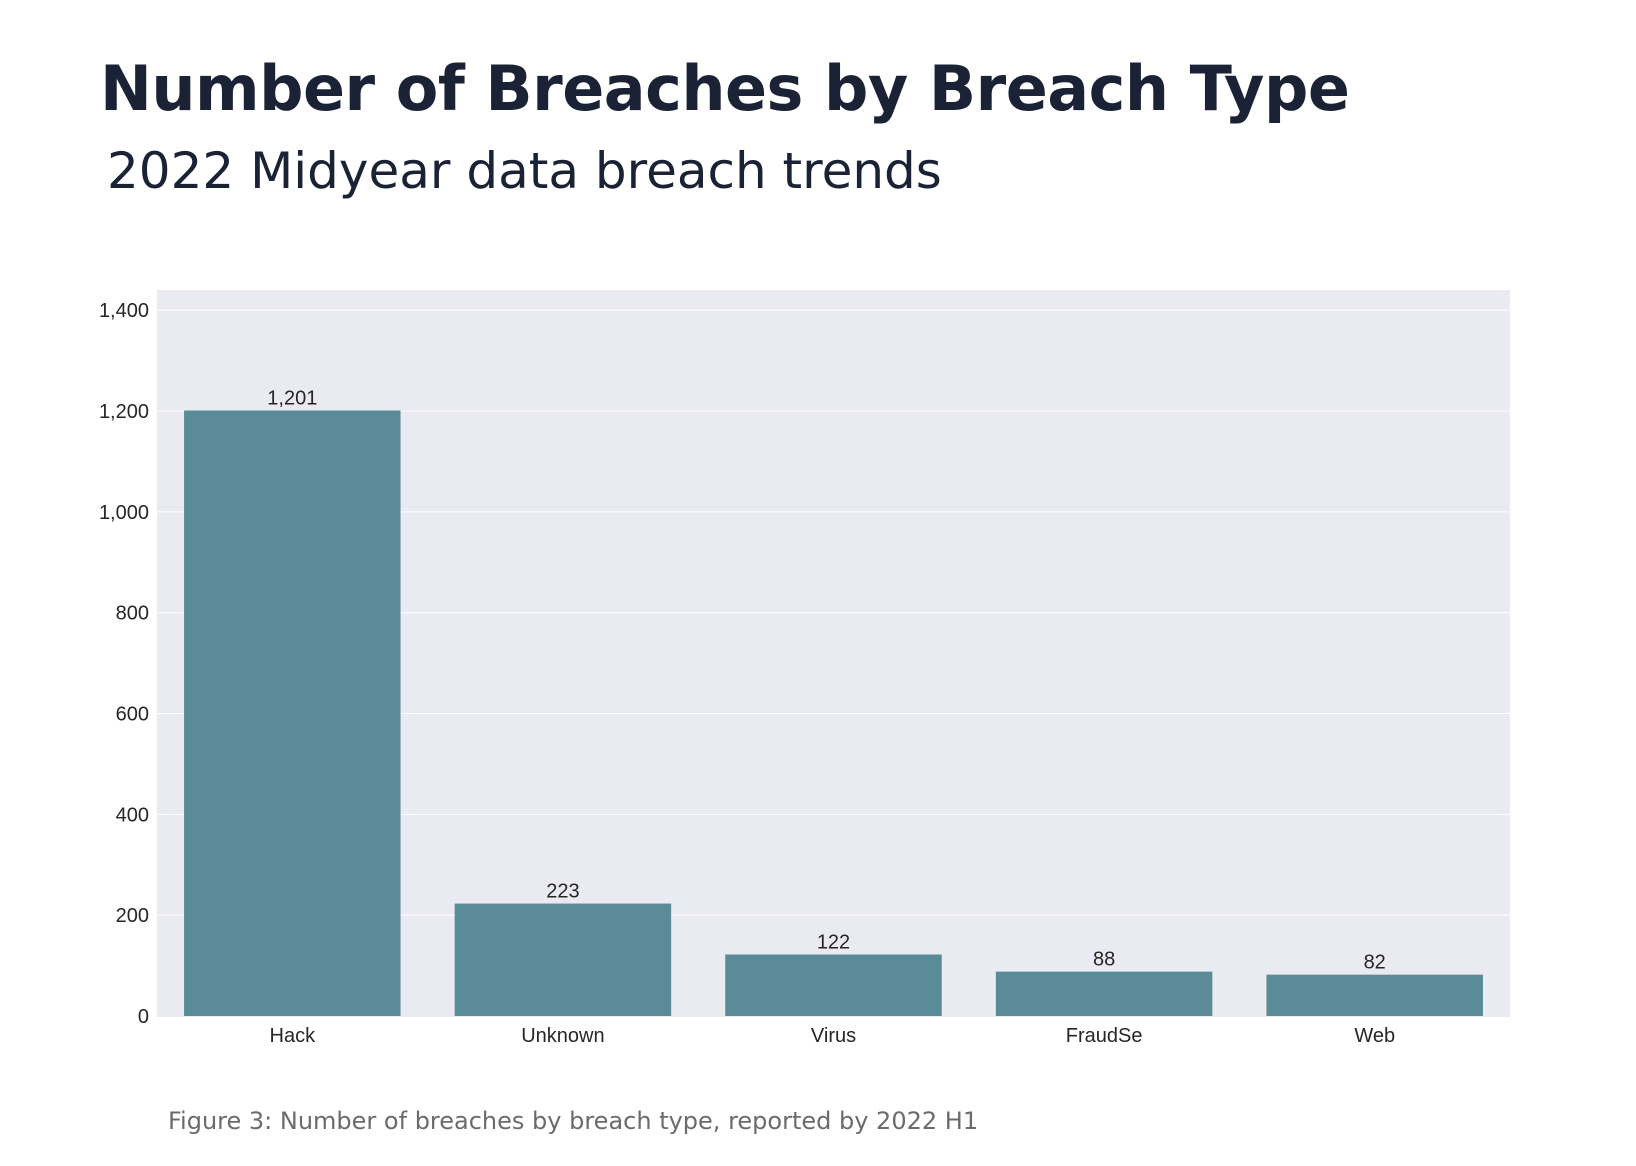 The width and height of the screenshot is (1636, 1166). I want to click on chart-subtitle: 2022 Midyear data breach trends, so click(524, 171).